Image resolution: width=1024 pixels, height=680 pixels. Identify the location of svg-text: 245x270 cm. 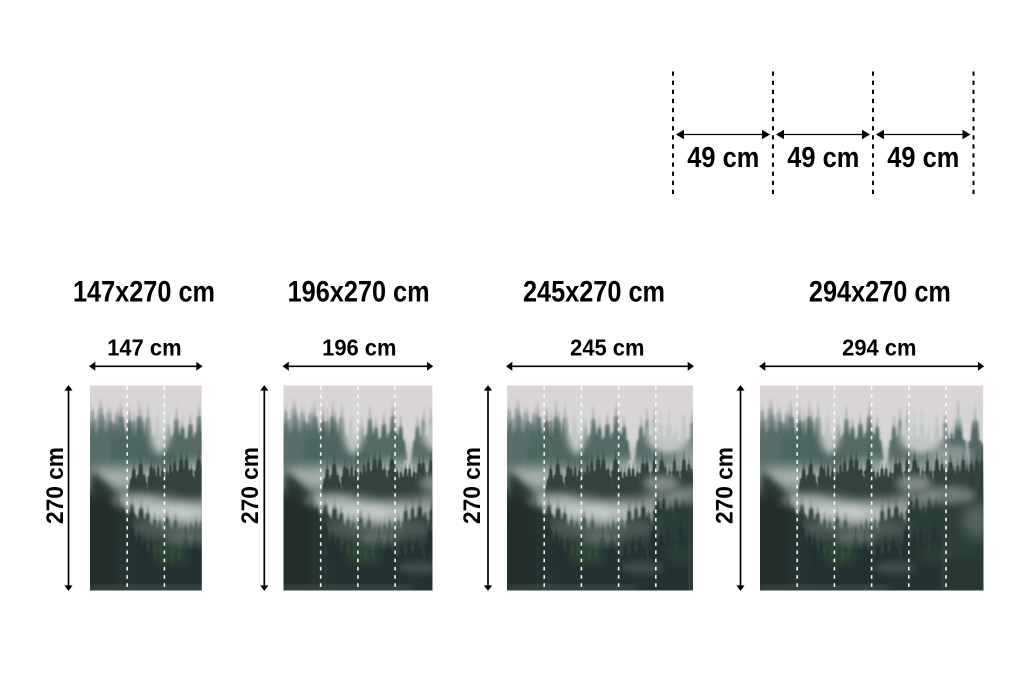
(594, 292).